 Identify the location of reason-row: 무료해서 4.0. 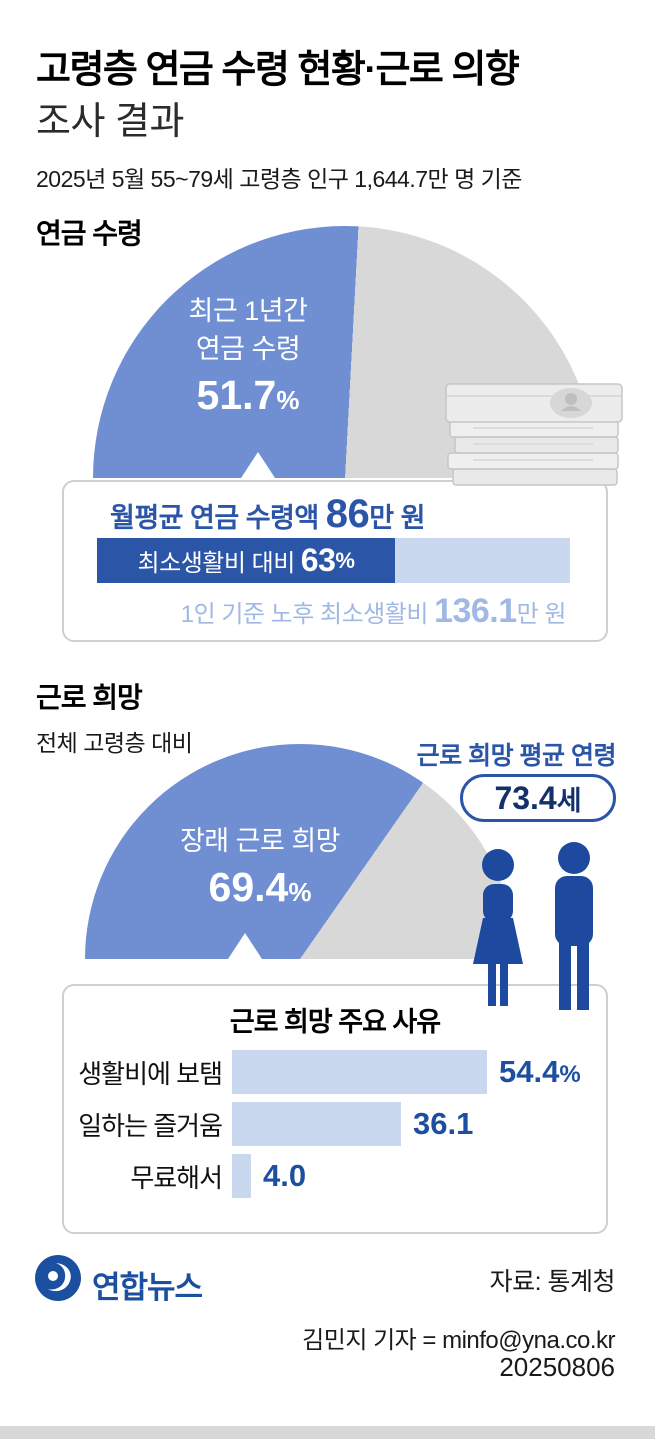
(335, 1176).